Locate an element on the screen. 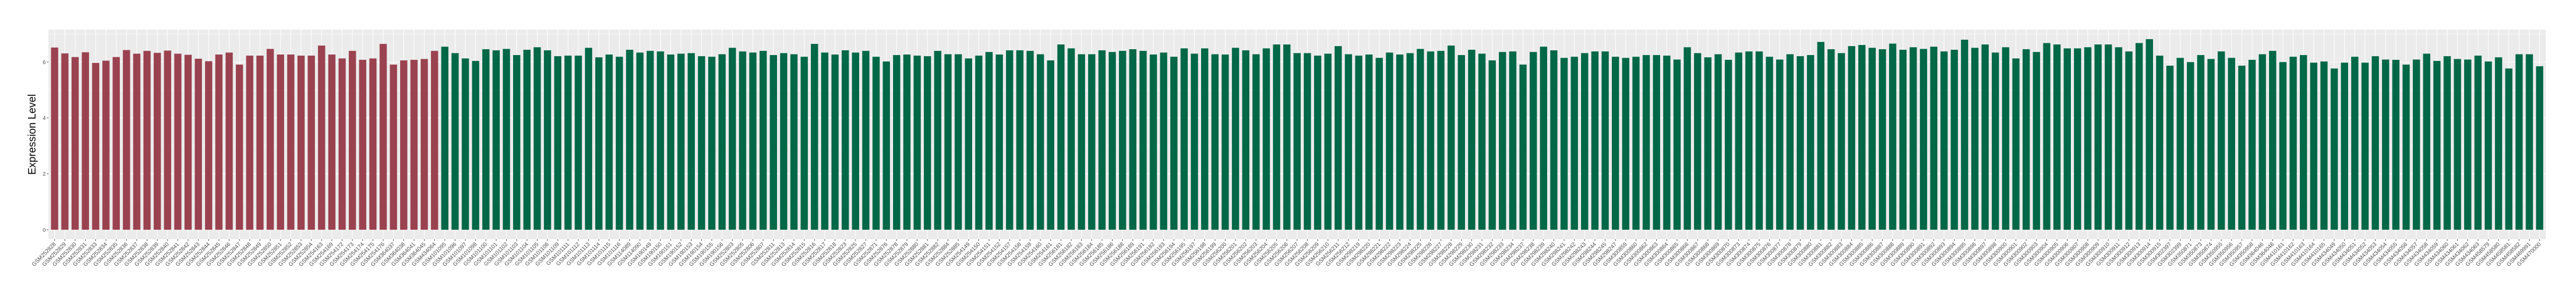 The image size is (2576, 307). bar-GSM300859 is located at coordinates (1625, 144).